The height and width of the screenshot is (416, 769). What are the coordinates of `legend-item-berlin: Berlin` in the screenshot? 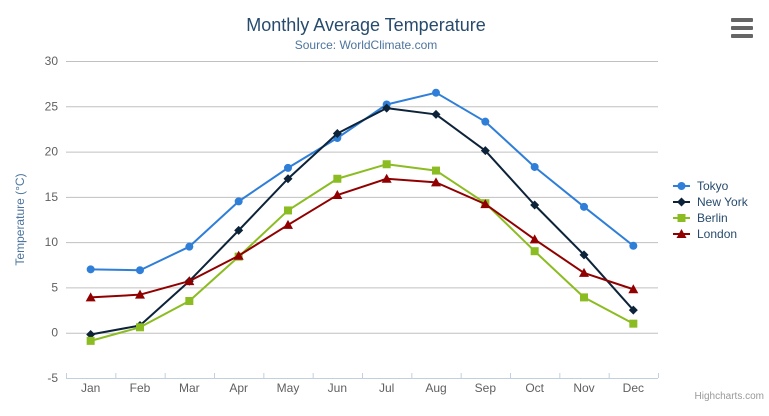 It's located at (710, 218).